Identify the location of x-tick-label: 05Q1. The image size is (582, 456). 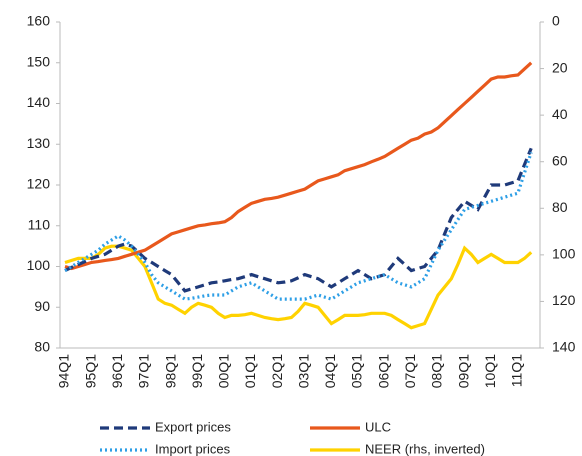
(357, 371).